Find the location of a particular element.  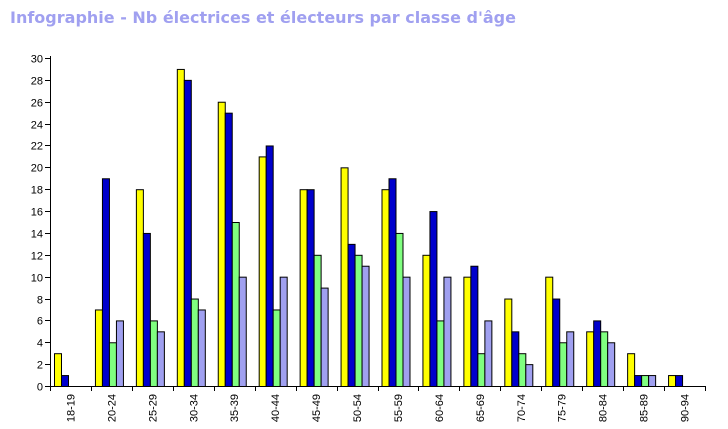

y-tick-label-26: 26 is located at coordinates (37, 104).